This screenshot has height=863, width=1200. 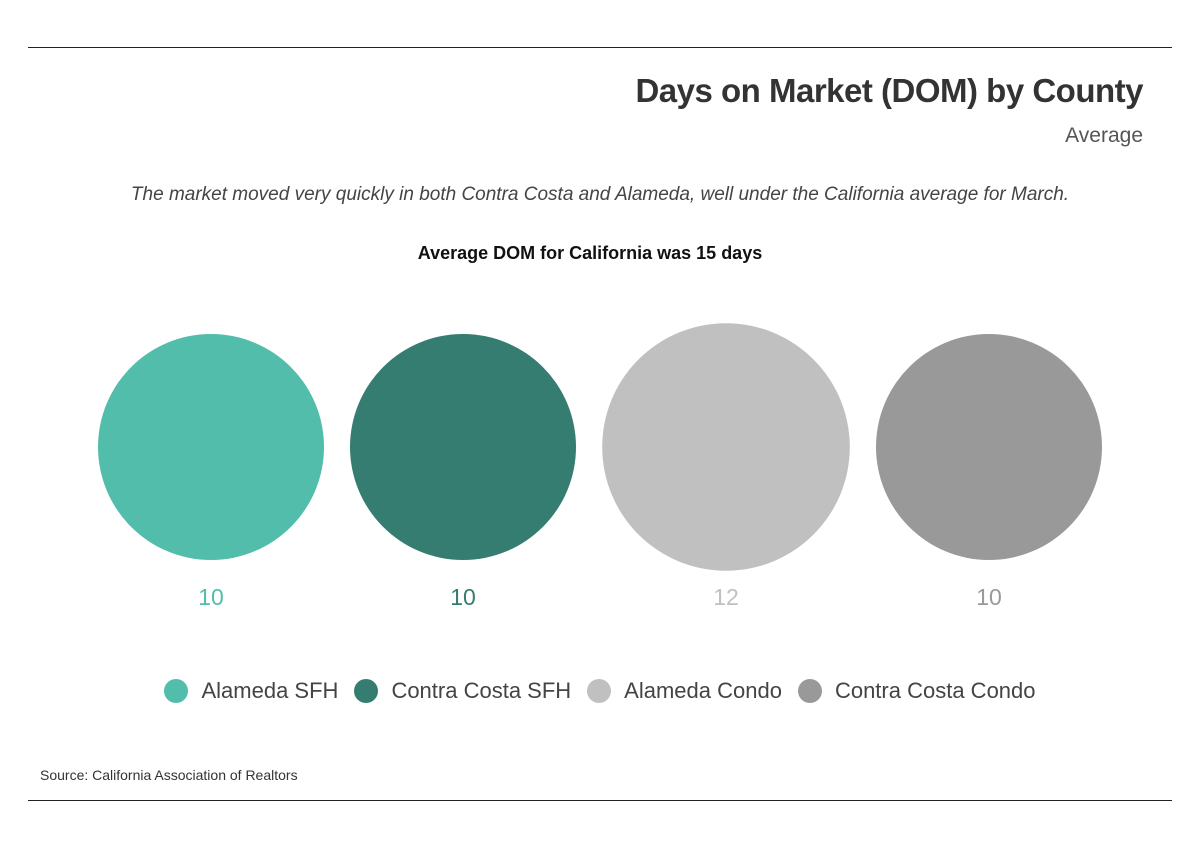 I want to click on legend-item-alameda-condo: Alameda Condo, so click(x=684, y=691).